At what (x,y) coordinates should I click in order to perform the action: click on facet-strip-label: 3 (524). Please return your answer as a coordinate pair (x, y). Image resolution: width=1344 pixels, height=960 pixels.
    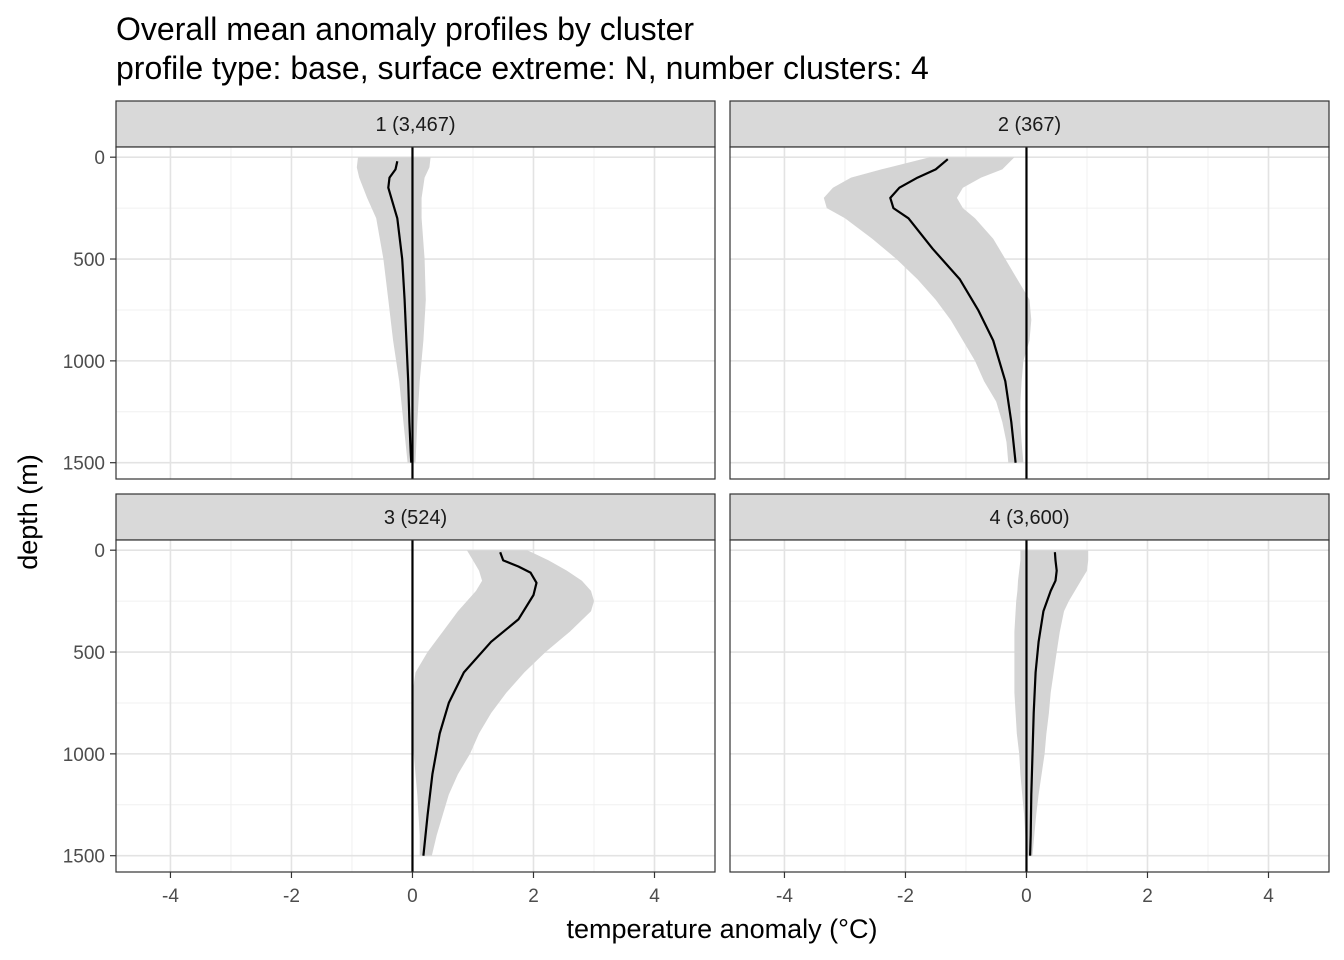
    Looking at the image, I should click on (415, 518).